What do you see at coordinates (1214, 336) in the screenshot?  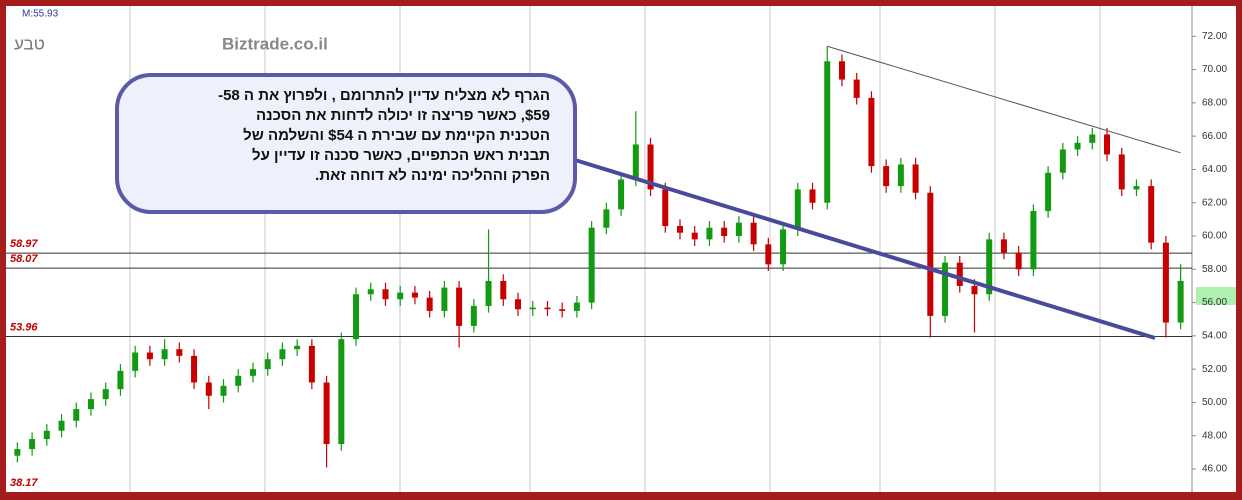 I see `y-tick-label: 54.00` at bounding box center [1214, 336].